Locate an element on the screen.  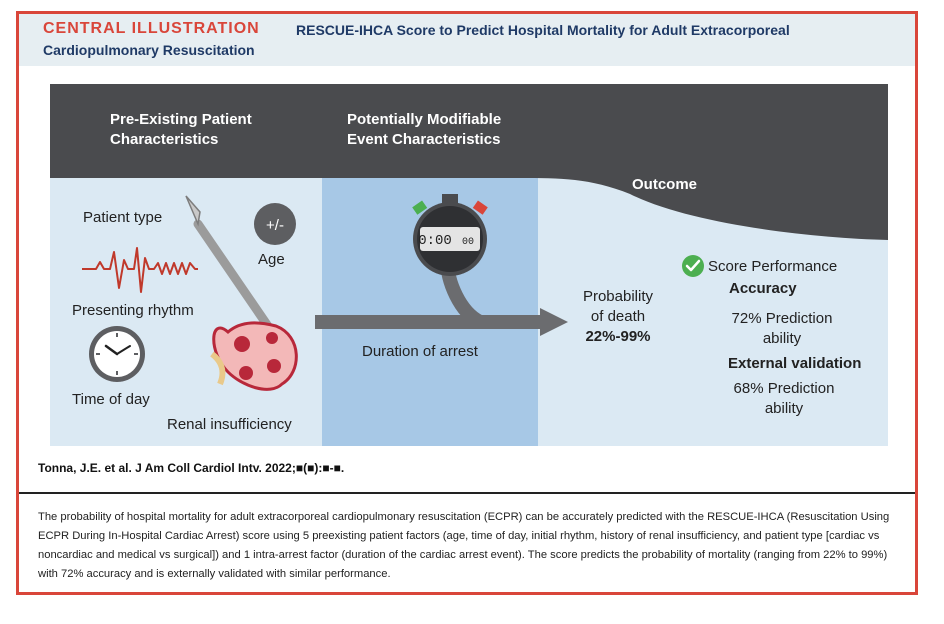
stopwatch-icon: 0:00 00 is located at coordinates (450, 235).